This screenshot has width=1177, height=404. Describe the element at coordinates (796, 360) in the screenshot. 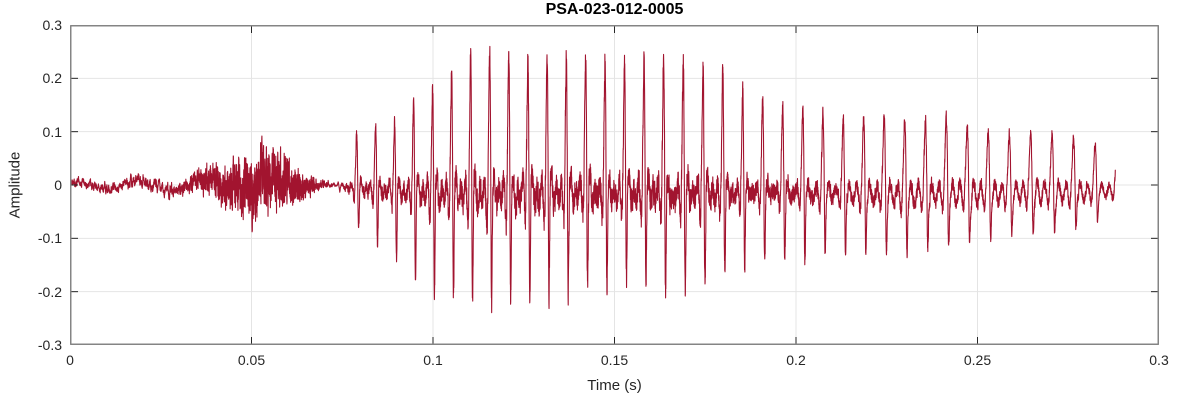

I see `x-tick-label: 0.2` at that location.